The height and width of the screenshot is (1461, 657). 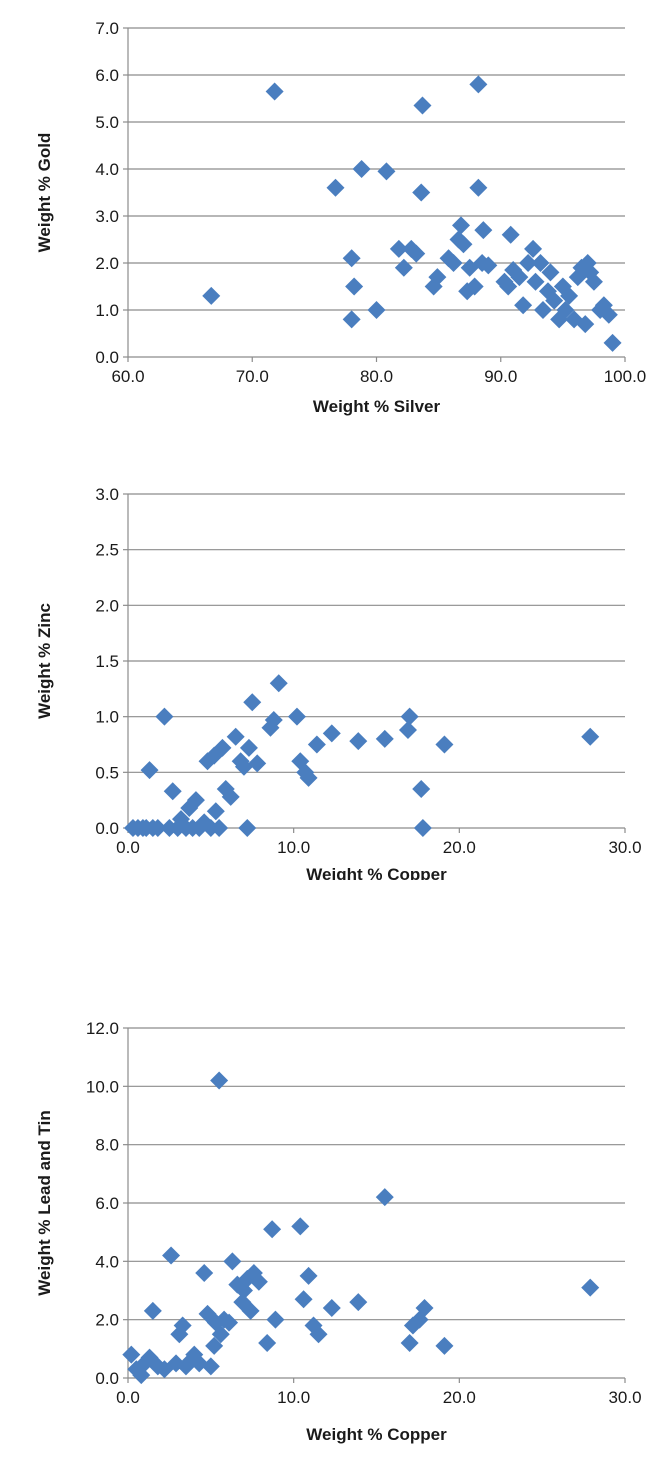 I want to click on y-tick-label: 2.0, so click(x=107, y=263).